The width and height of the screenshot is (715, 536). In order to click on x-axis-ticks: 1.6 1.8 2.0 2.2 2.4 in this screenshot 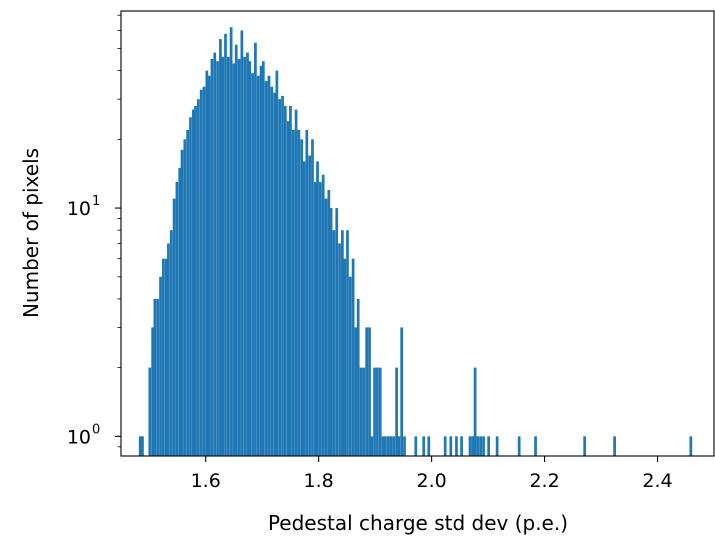, I will do `click(432, 474)`.